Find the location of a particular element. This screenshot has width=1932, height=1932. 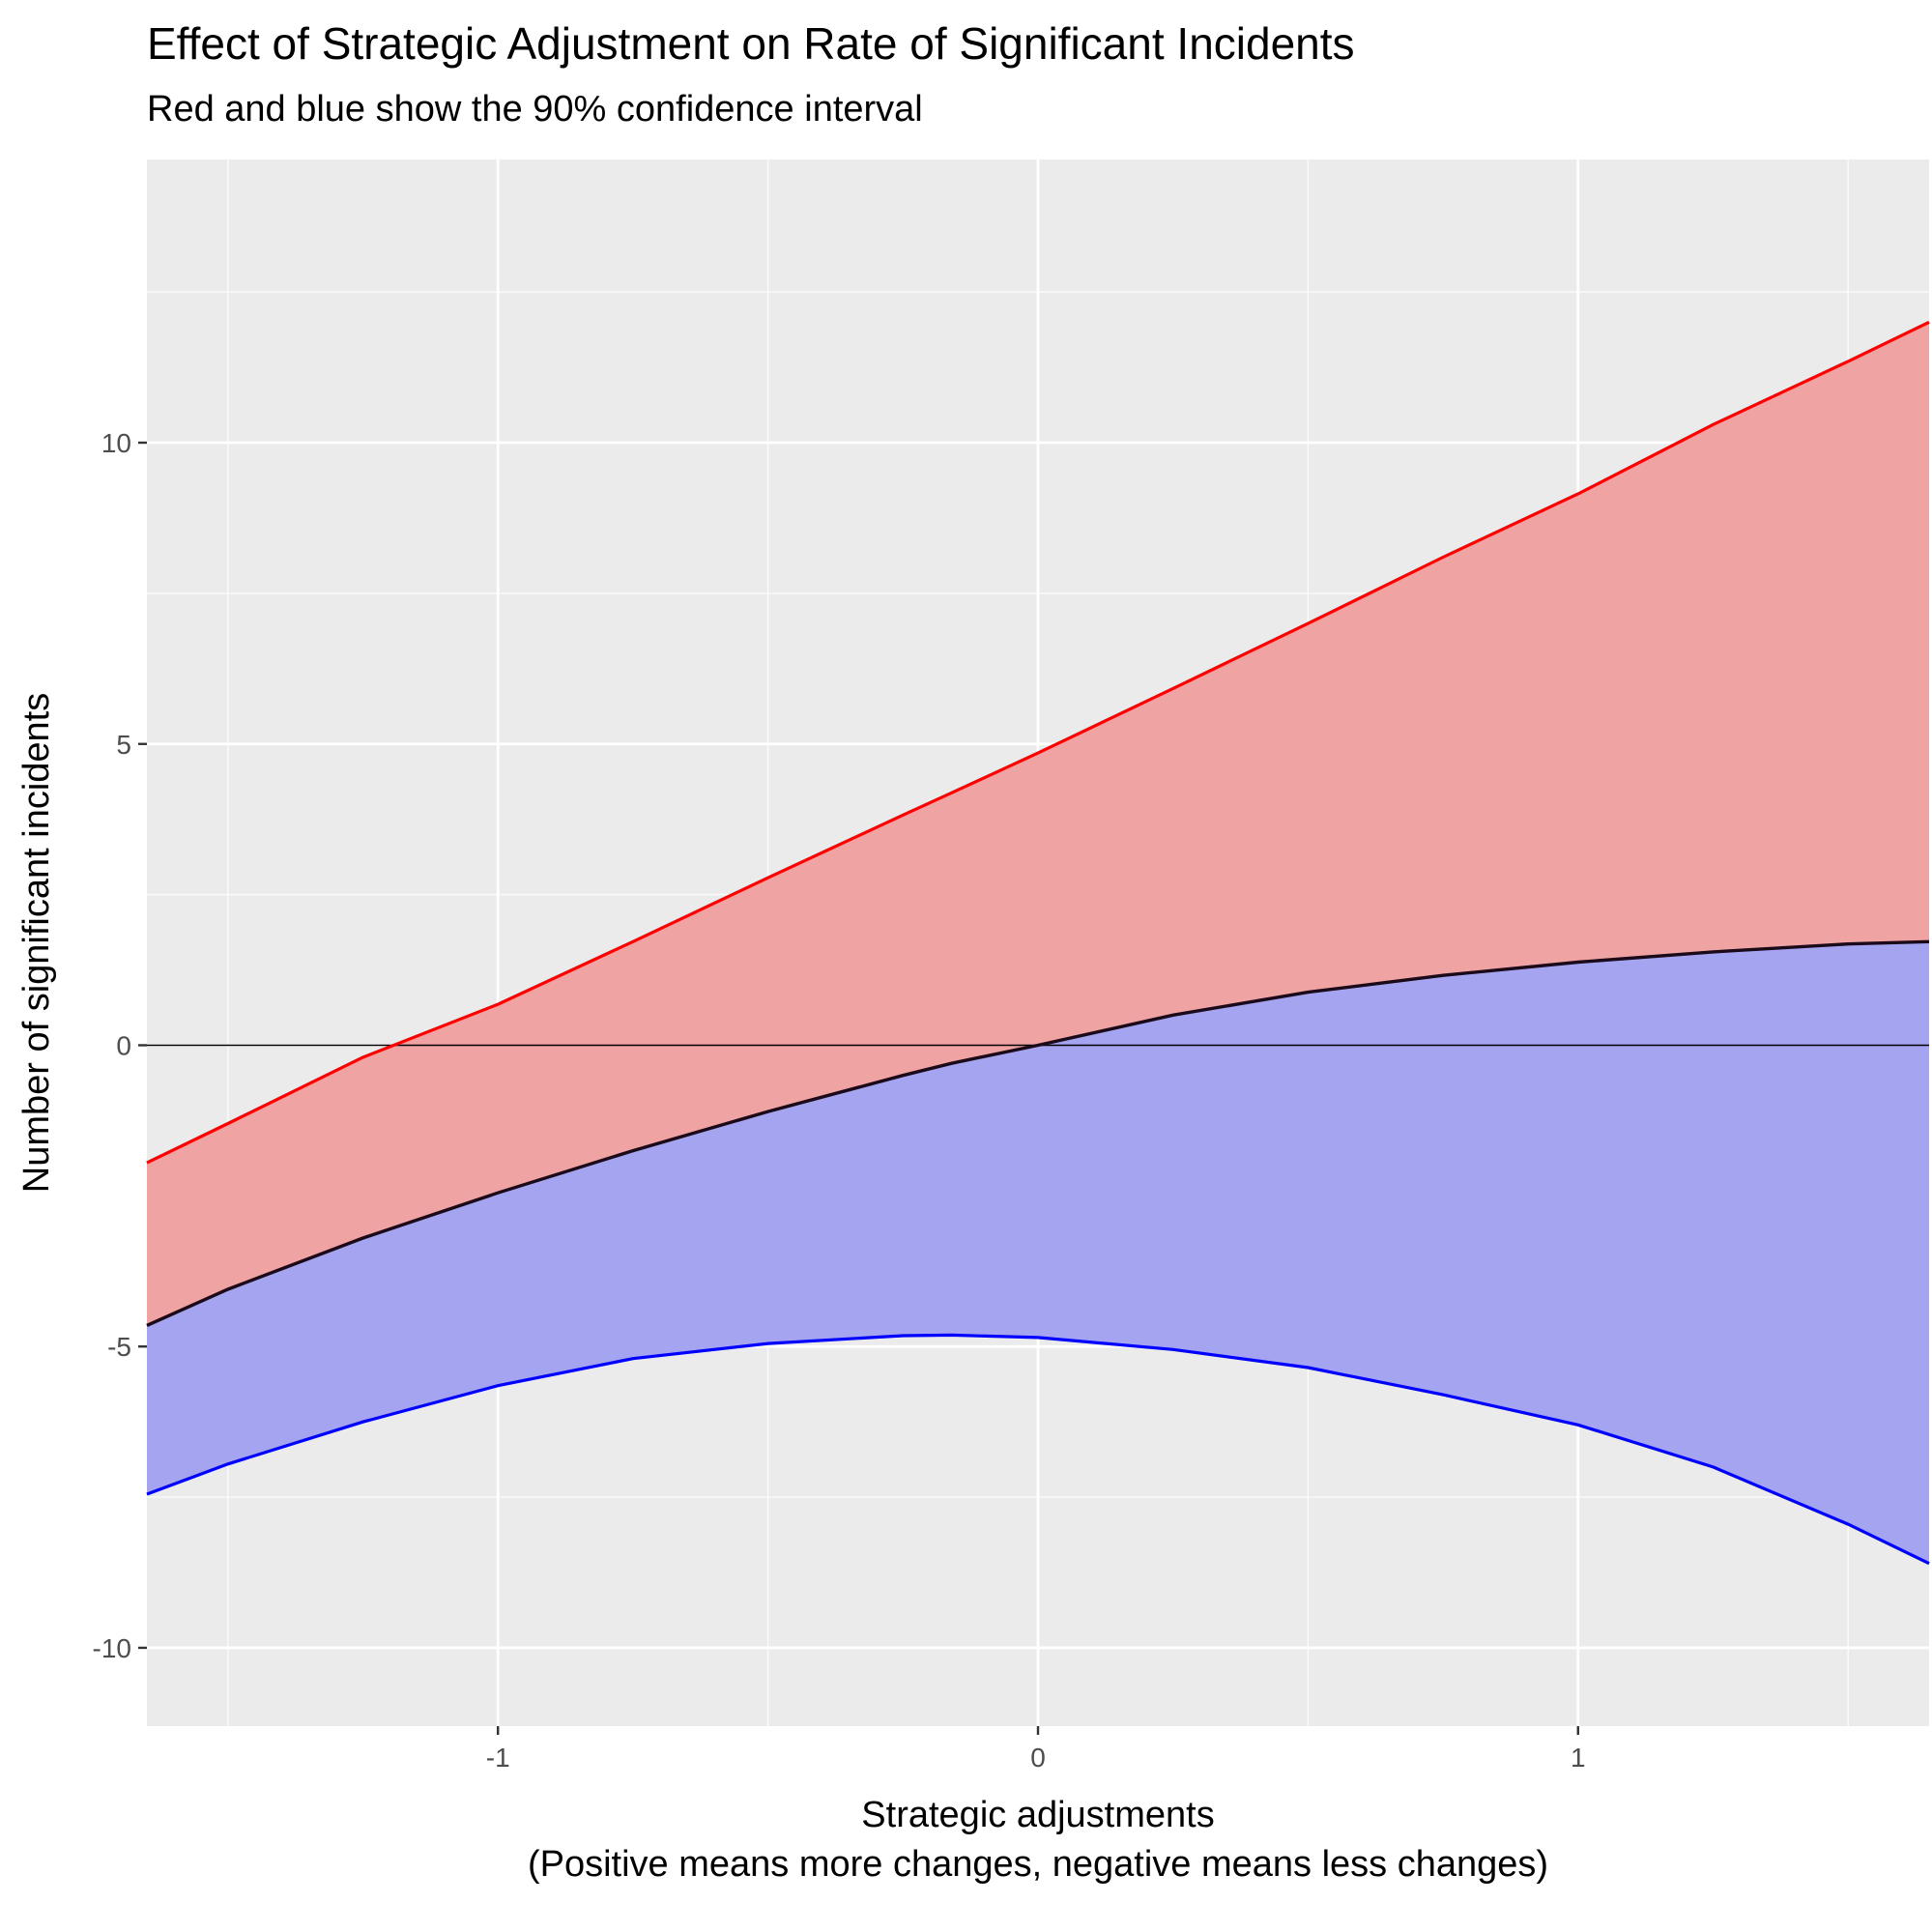

y-axis: -10 -5 0 5 10 is located at coordinates (120, 1045).